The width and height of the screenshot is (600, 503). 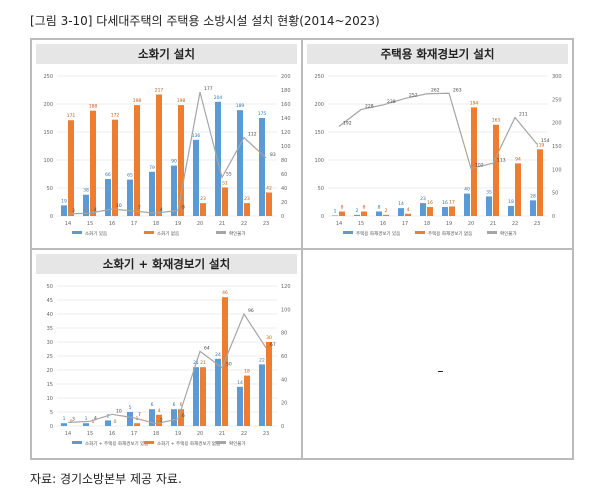 I want to click on data-label: 30, so click(x=269, y=338).